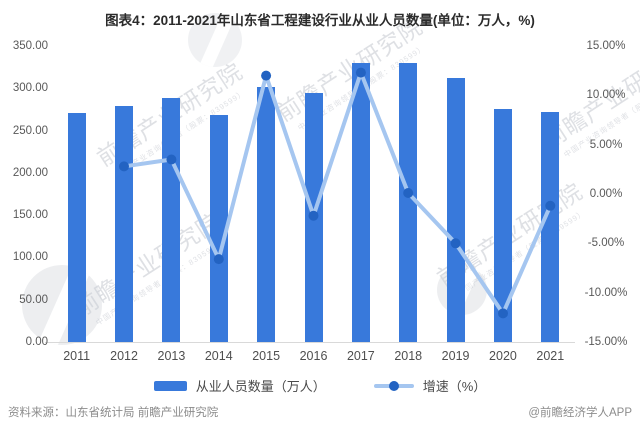 This screenshot has height=432, width=640. I want to click on y-axis-label-left: 150.00, so click(30, 215).